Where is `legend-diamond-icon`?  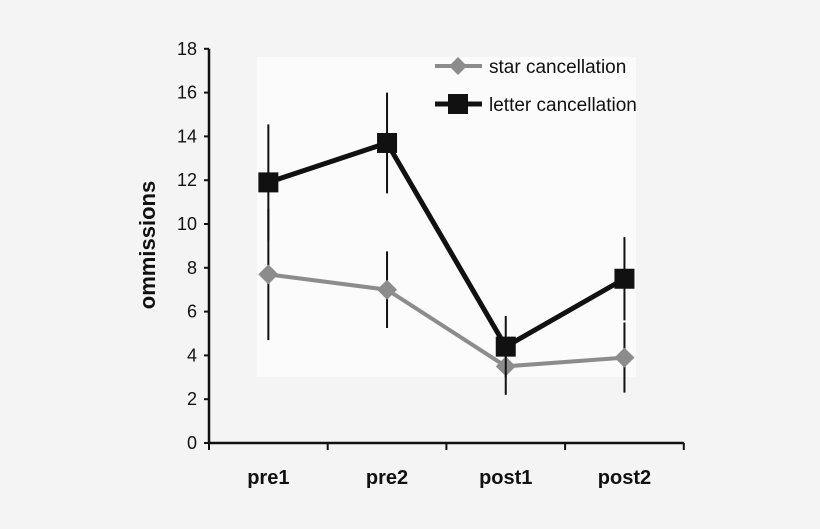 legend-diamond-icon is located at coordinates (458, 66).